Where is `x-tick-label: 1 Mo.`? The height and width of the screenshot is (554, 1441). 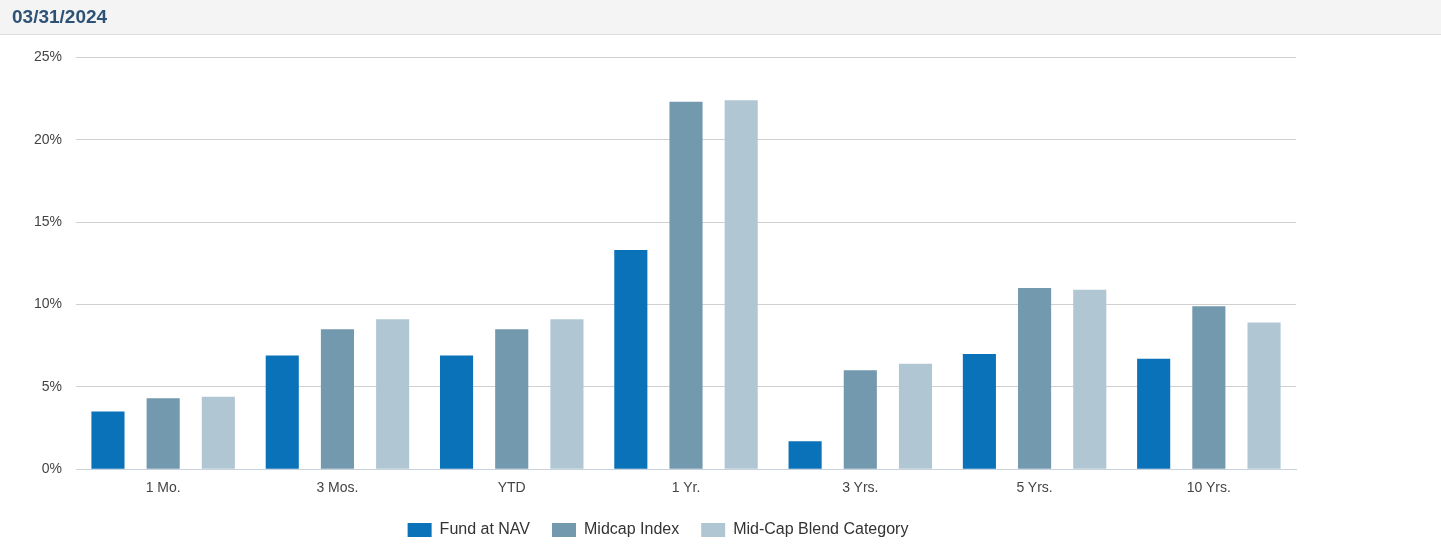
x-tick-label: 1 Mo. is located at coordinates (163, 487).